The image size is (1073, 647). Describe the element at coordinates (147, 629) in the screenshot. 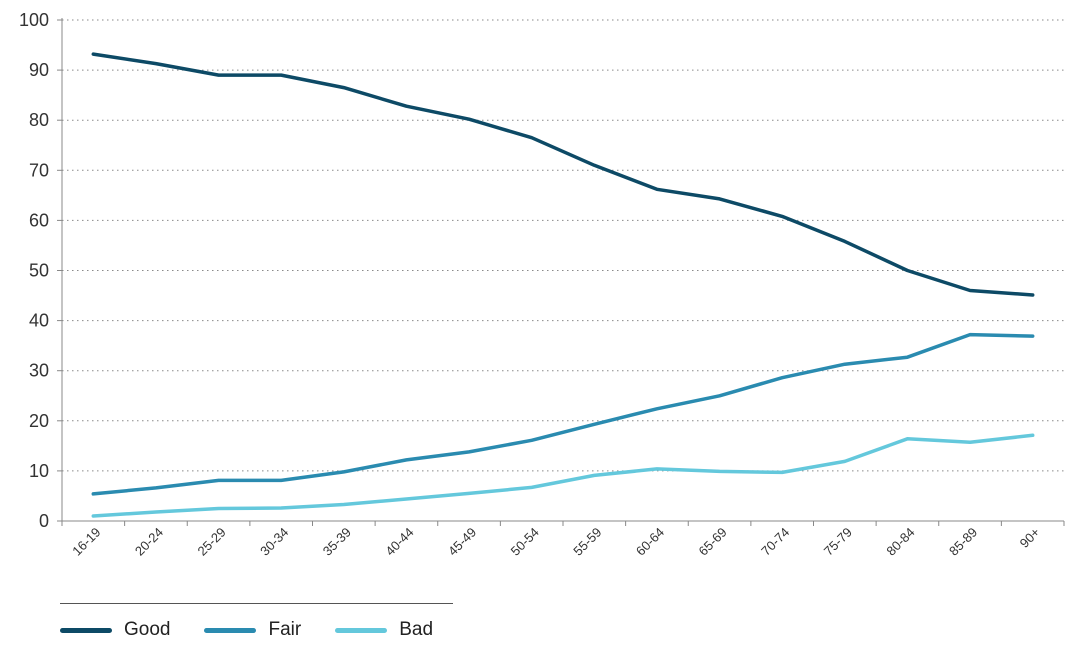

I see `legend-label-good: Good` at that location.